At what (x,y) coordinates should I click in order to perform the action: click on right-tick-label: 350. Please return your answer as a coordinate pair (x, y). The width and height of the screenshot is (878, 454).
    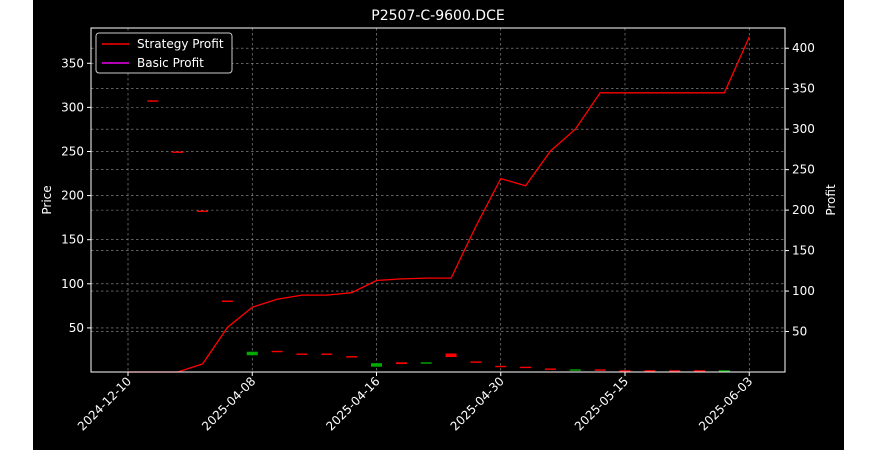
    Looking at the image, I should click on (803, 89).